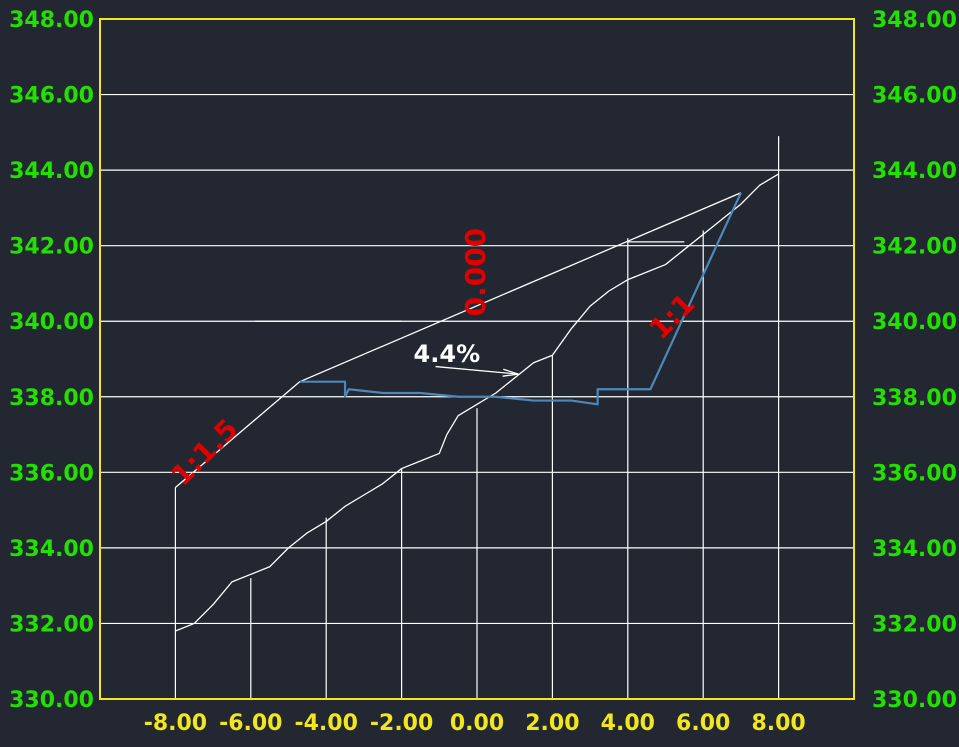  Describe the element at coordinates (914, 700) in the screenshot. I see `y-tick-label-right: 330.00` at that location.